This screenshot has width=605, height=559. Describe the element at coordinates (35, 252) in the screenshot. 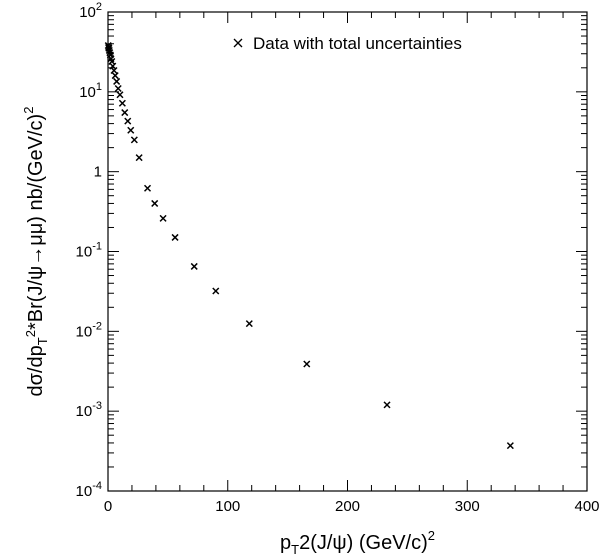

I see `y-axis-title: dσ/dpT2*Br(J/ψ→μμ) nb/(GeV/c)2` at that location.